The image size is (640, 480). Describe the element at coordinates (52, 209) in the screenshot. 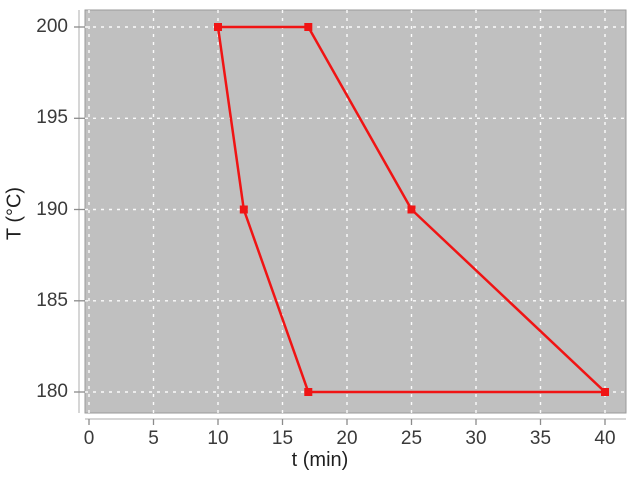

I see `ytick-label-190: 190` at that location.